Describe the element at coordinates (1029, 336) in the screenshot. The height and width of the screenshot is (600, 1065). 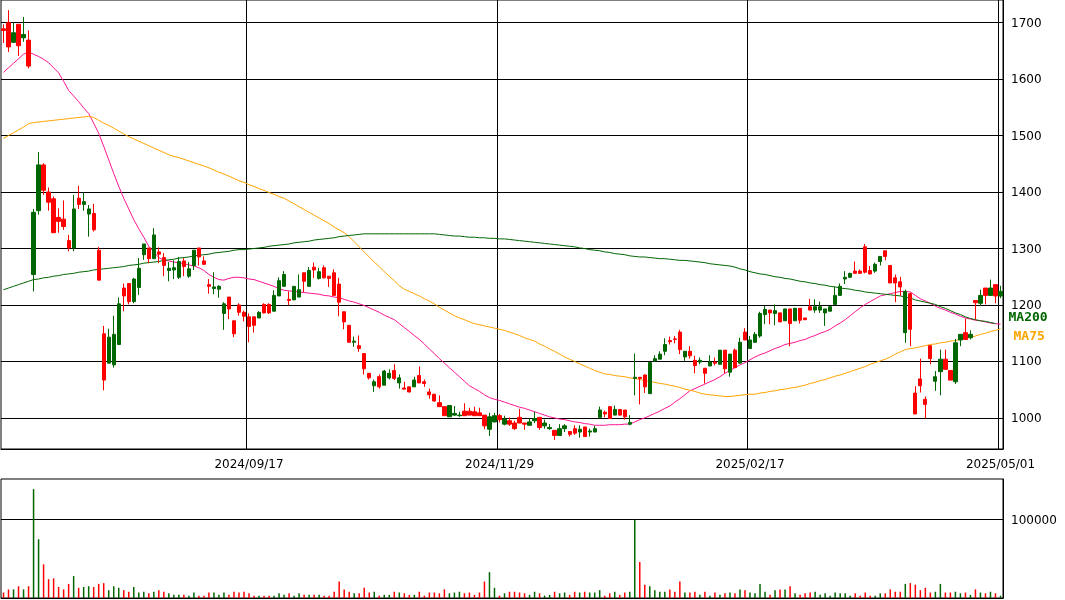
I see `series-label: MA75` at that location.